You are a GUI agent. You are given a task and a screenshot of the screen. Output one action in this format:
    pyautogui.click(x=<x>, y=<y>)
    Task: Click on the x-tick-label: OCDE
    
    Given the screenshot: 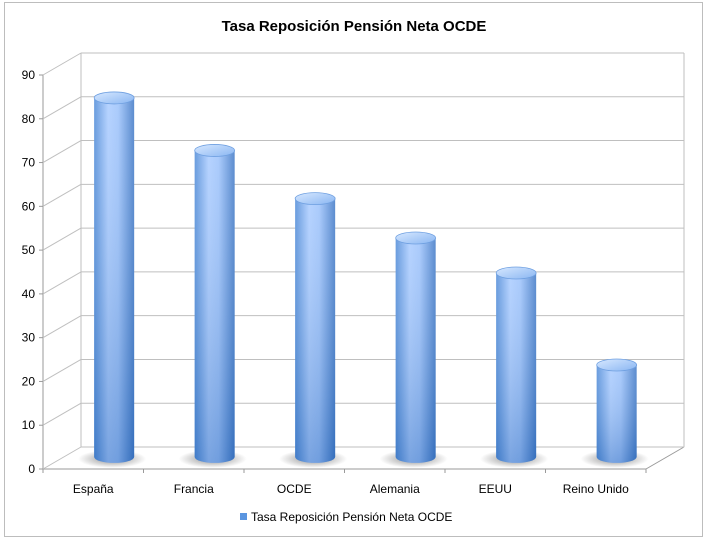 What is the action you would take?
    pyautogui.click(x=294, y=489)
    